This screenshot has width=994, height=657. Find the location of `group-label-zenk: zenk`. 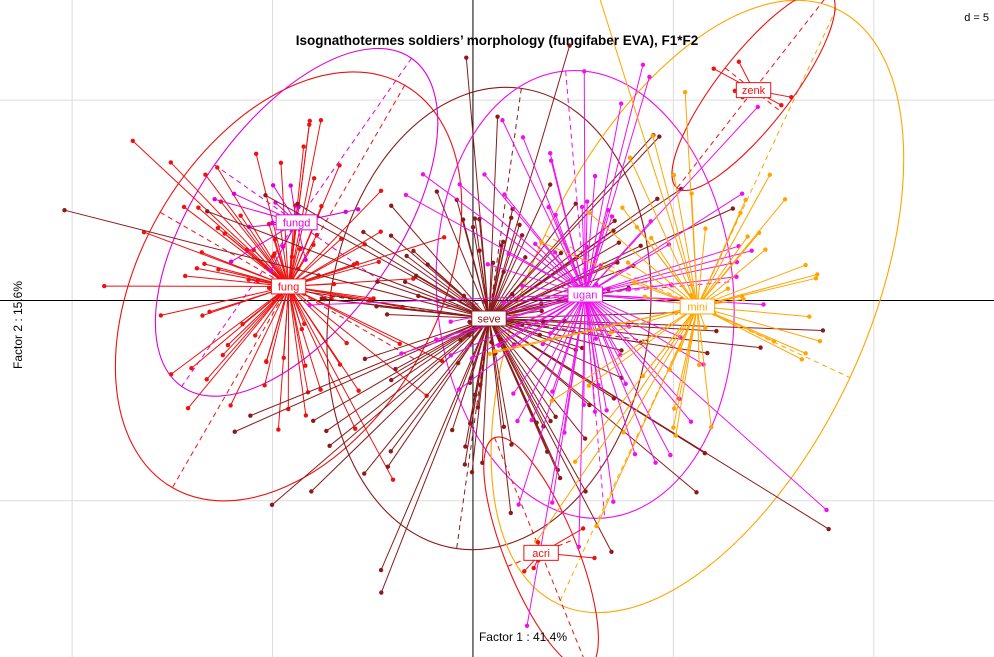

group-label-zenk: zenk is located at coordinates (753, 90).